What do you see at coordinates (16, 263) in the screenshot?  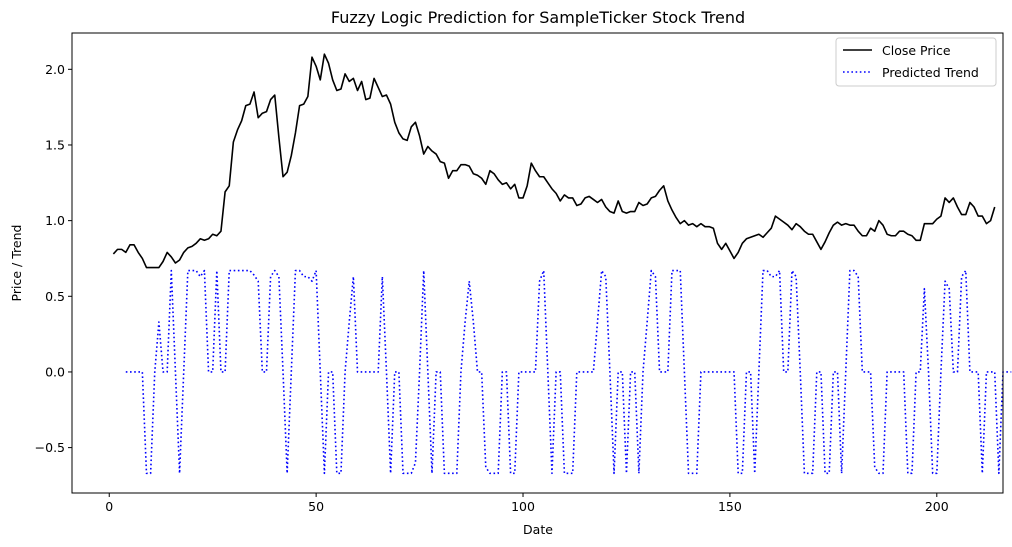 I see `y-axis-label: Price / Trend` at bounding box center [16, 263].